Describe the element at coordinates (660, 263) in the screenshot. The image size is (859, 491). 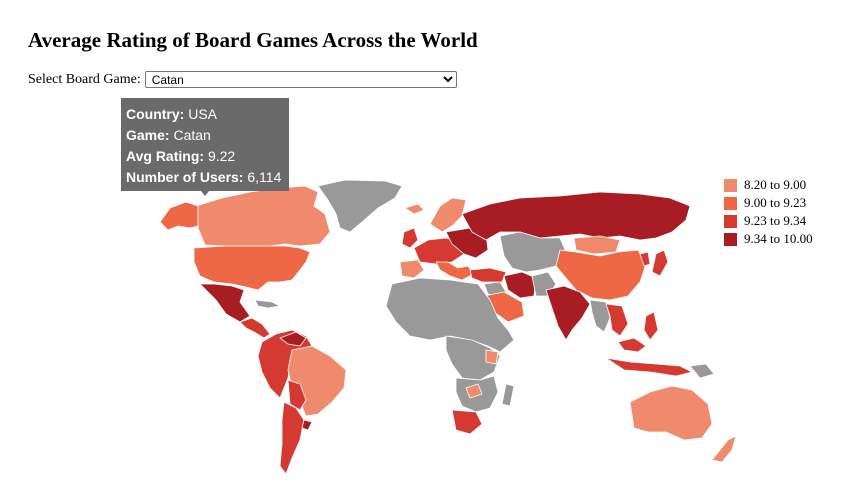
I see `country-japan` at that location.